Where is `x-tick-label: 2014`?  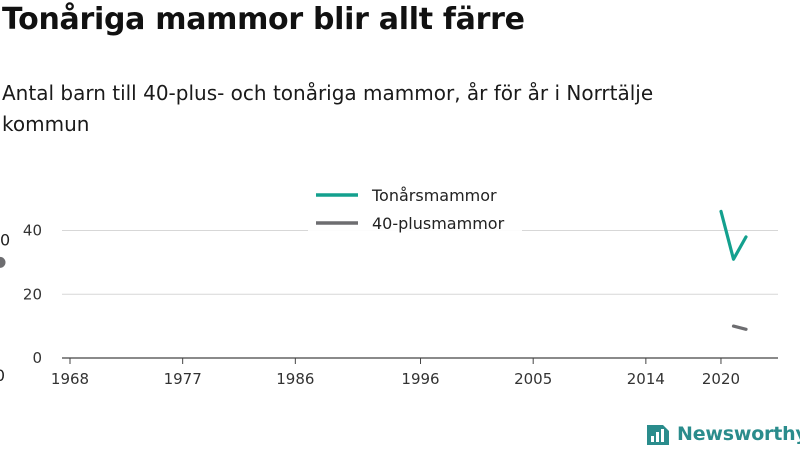 x-tick-label: 2014 is located at coordinates (646, 379).